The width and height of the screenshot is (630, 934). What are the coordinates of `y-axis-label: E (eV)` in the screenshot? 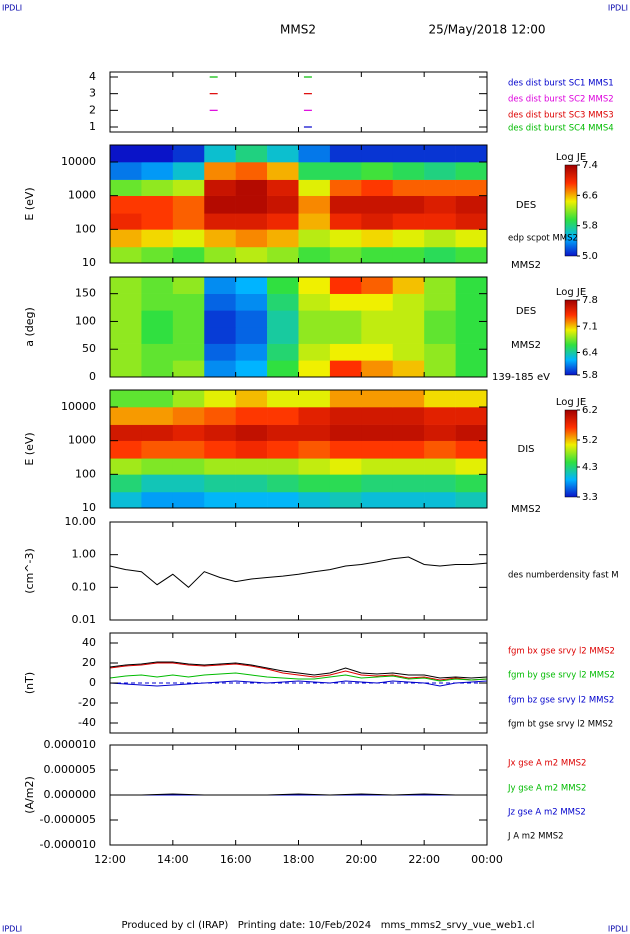 It's located at (29, 448).